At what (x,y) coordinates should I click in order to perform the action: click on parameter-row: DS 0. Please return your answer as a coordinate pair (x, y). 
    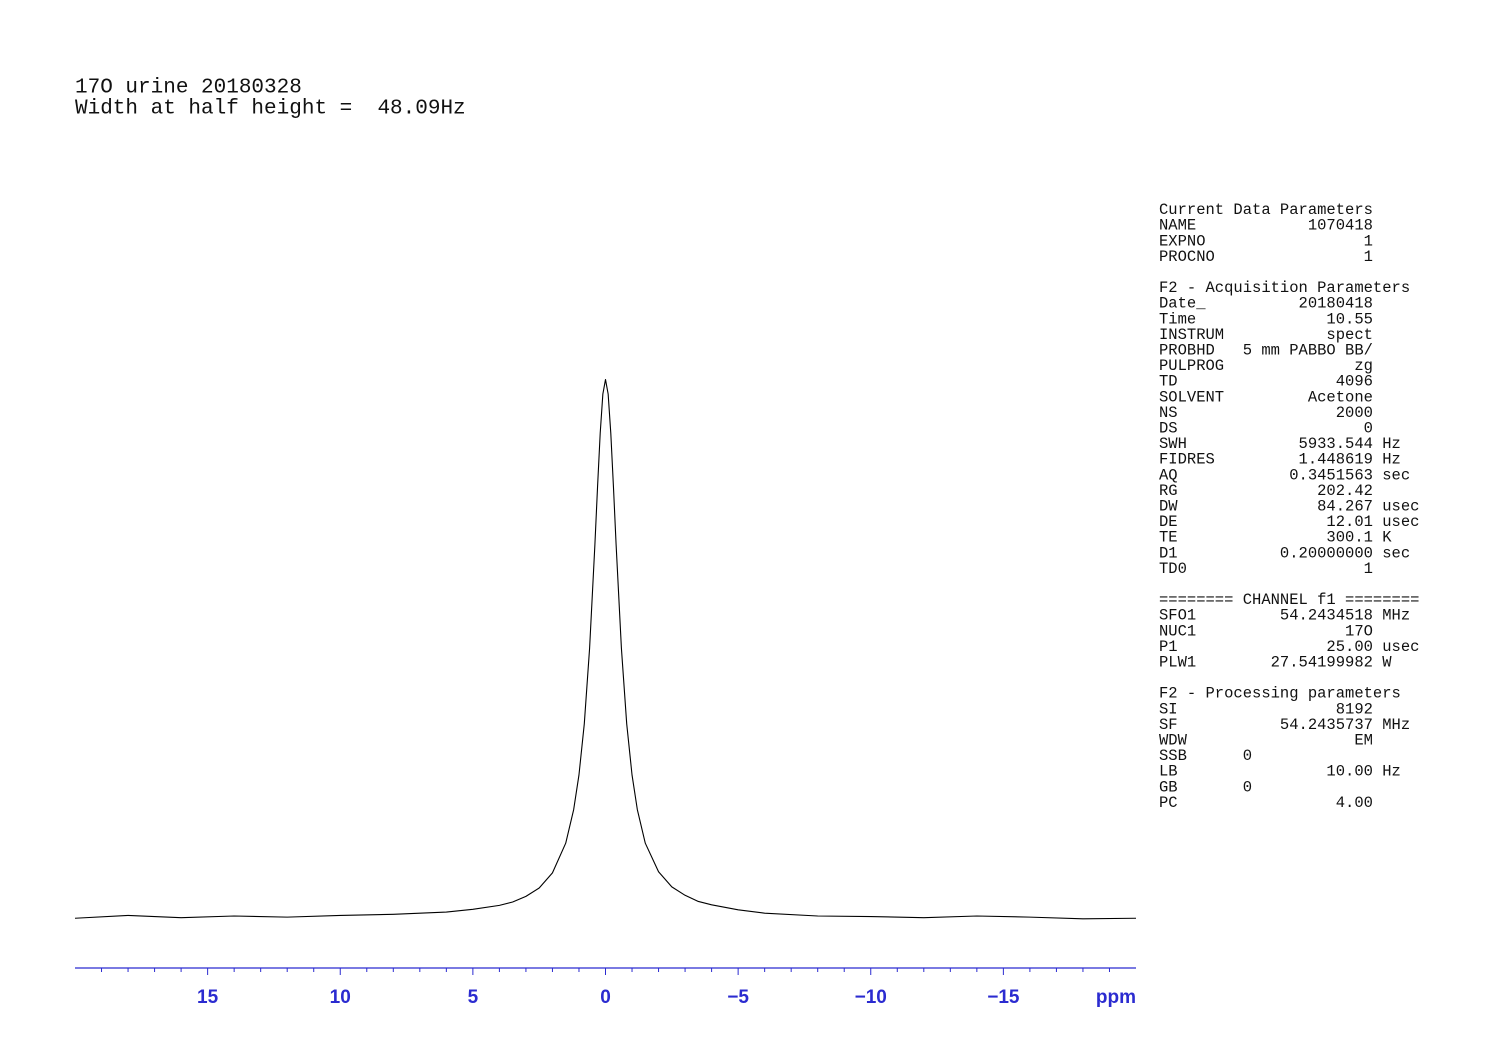
    Looking at the image, I should click on (1266, 428).